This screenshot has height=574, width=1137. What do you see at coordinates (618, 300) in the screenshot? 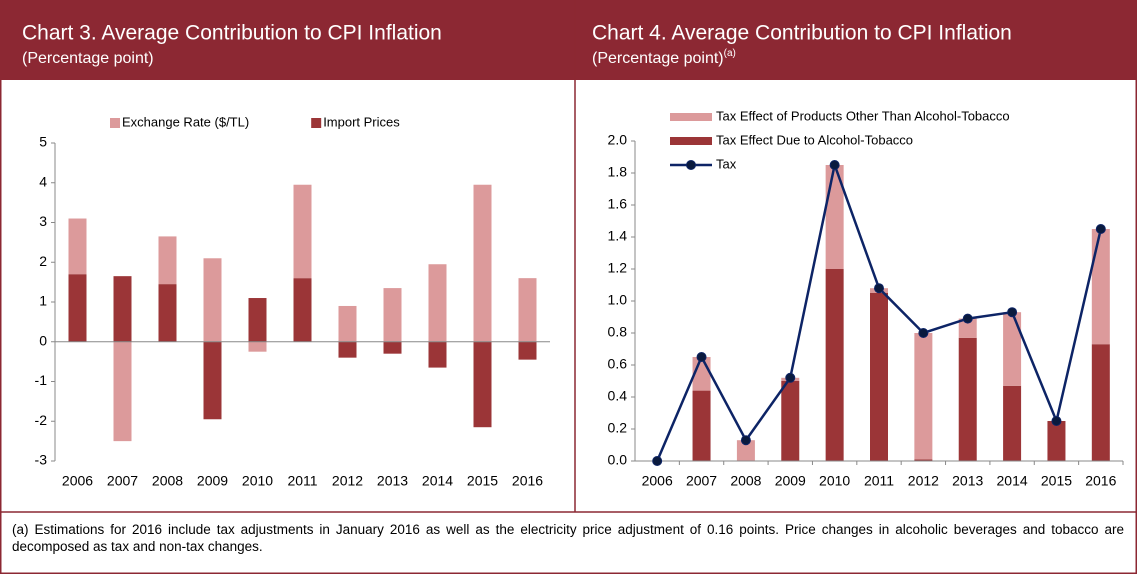
I see `y-tick-label: 1.0` at bounding box center [618, 300].